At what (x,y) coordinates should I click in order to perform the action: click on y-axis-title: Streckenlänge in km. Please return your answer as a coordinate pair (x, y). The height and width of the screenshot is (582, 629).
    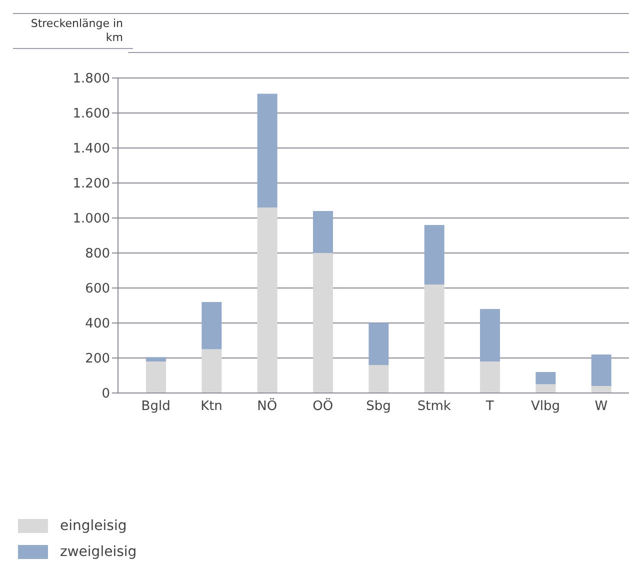
    Looking at the image, I should click on (73, 31).